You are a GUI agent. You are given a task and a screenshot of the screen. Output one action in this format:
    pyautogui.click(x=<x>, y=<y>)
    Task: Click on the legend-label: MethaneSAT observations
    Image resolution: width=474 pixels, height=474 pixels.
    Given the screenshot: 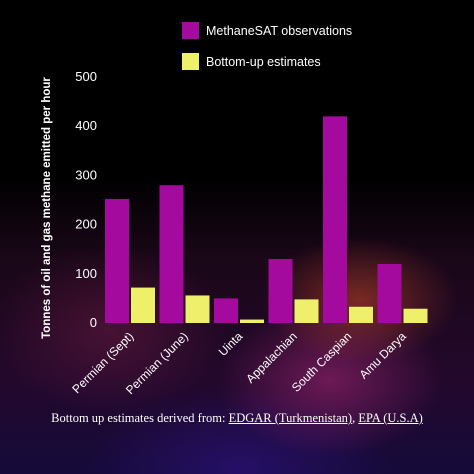 What is the action you would take?
    pyautogui.click(x=279, y=31)
    